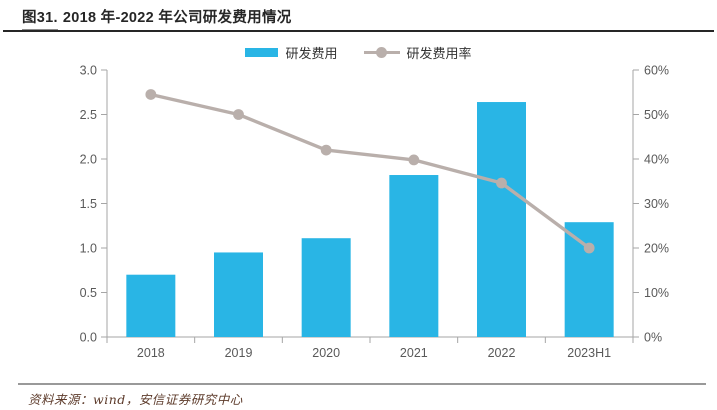 Image resolution: width=717 pixels, height=410 pixels. I want to click on x-axis-label: 2022, so click(502, 353).